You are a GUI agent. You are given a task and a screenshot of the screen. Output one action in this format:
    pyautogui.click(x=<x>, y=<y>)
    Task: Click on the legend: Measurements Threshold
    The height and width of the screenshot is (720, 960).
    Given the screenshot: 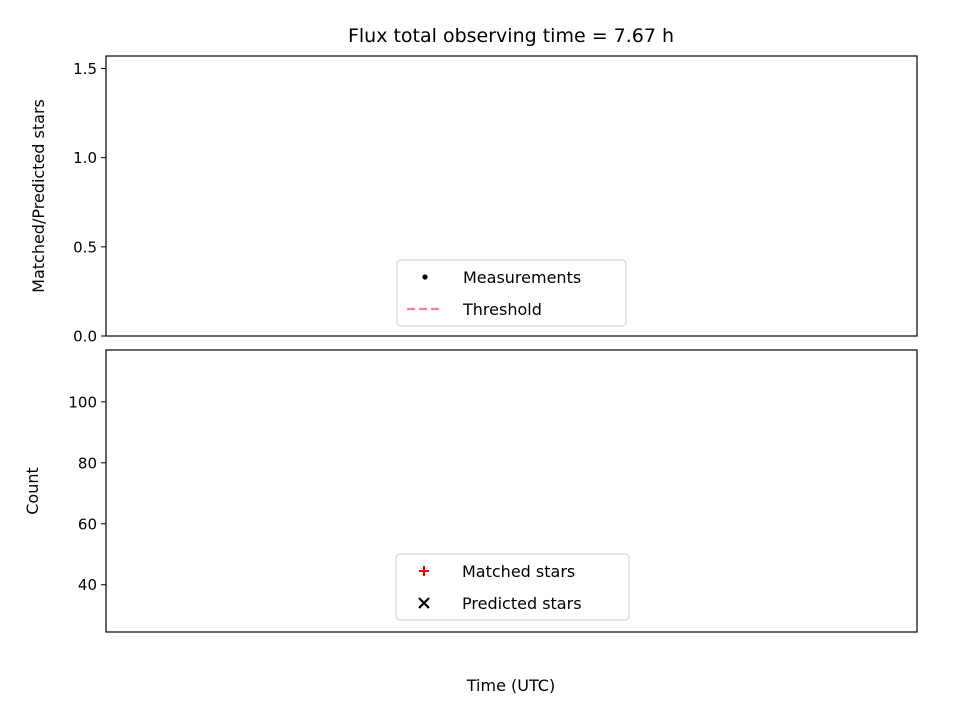 What is the action you would take?
    pyautogui.click(x=511, y=293)
    